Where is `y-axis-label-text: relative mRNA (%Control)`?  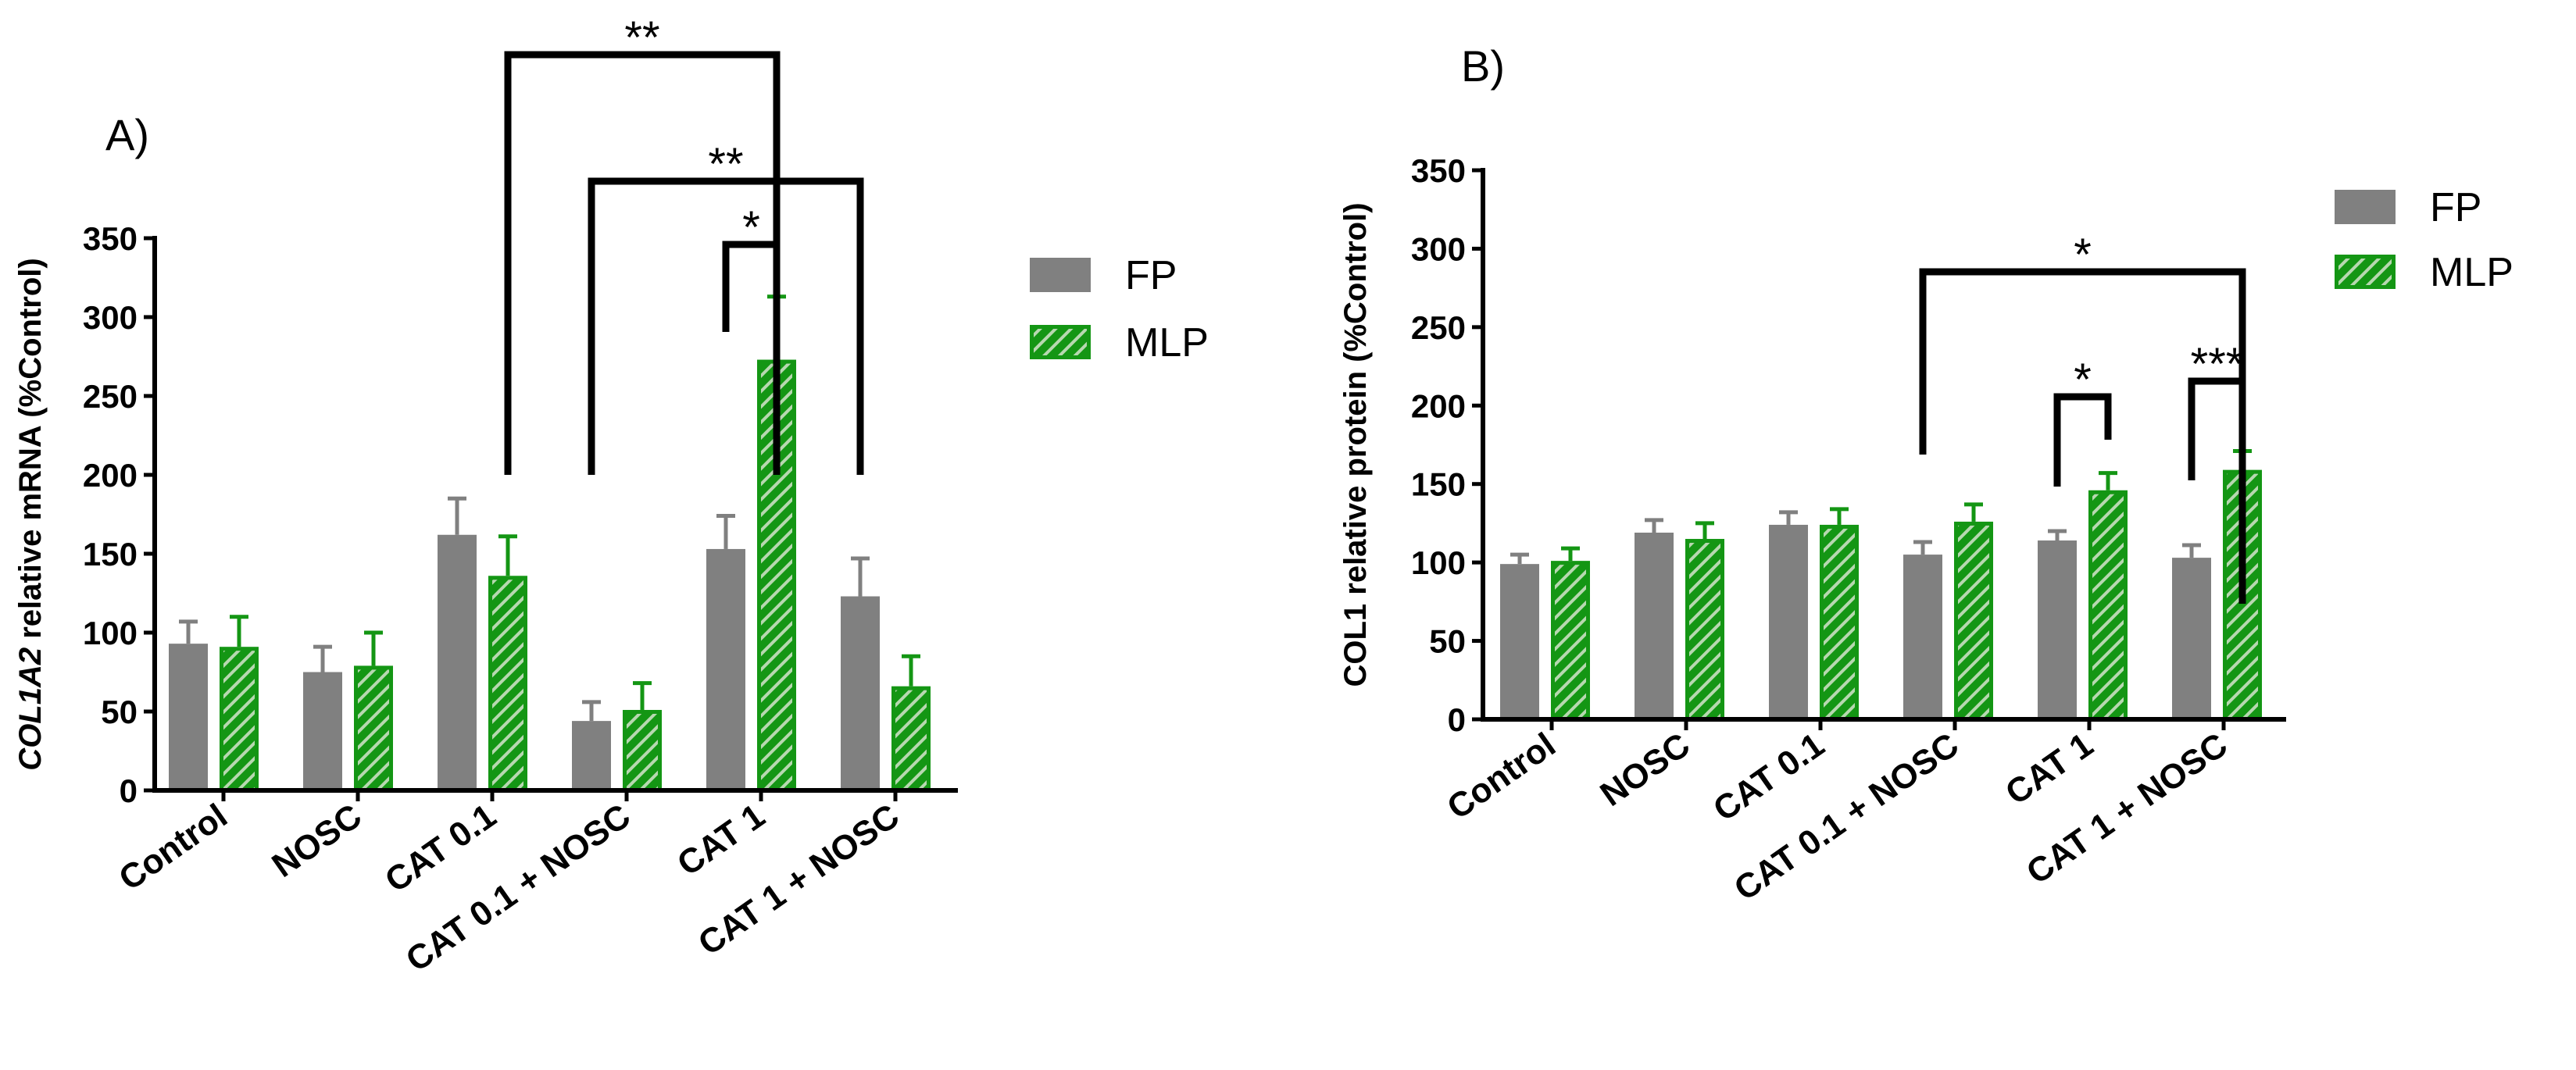 y-axis-label-text: relative mRNA (%Control) is located at coordinates (30, 452).